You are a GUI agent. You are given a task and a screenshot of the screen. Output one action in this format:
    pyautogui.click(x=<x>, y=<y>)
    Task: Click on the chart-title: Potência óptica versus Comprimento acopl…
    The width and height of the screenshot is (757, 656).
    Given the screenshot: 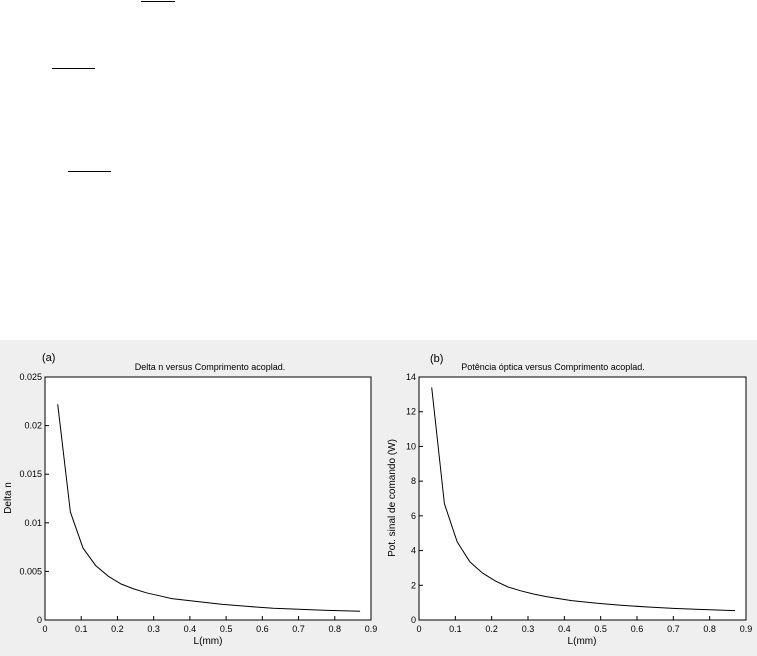 What is the action you would take?
    pyautogui.click(x=553, y=367)
    